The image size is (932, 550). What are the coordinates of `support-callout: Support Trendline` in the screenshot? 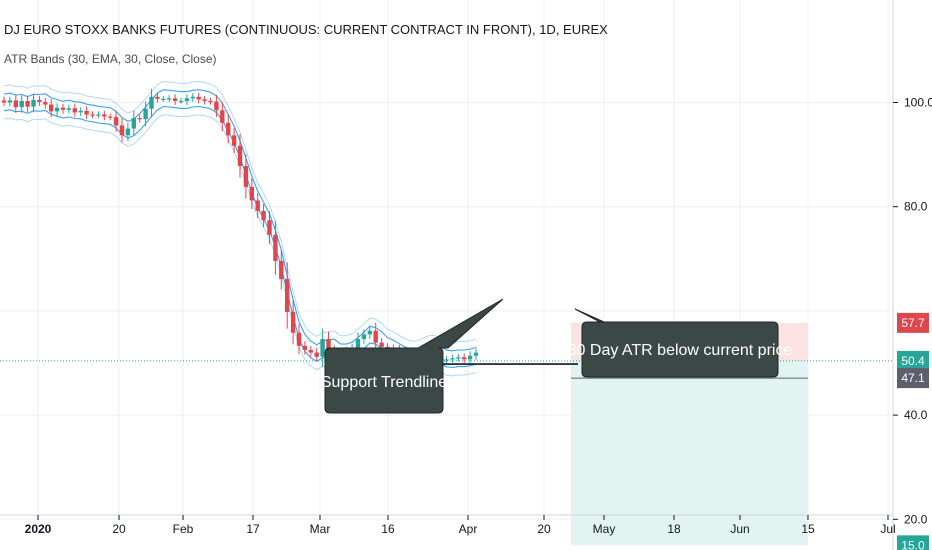 It's located at (412, 356).